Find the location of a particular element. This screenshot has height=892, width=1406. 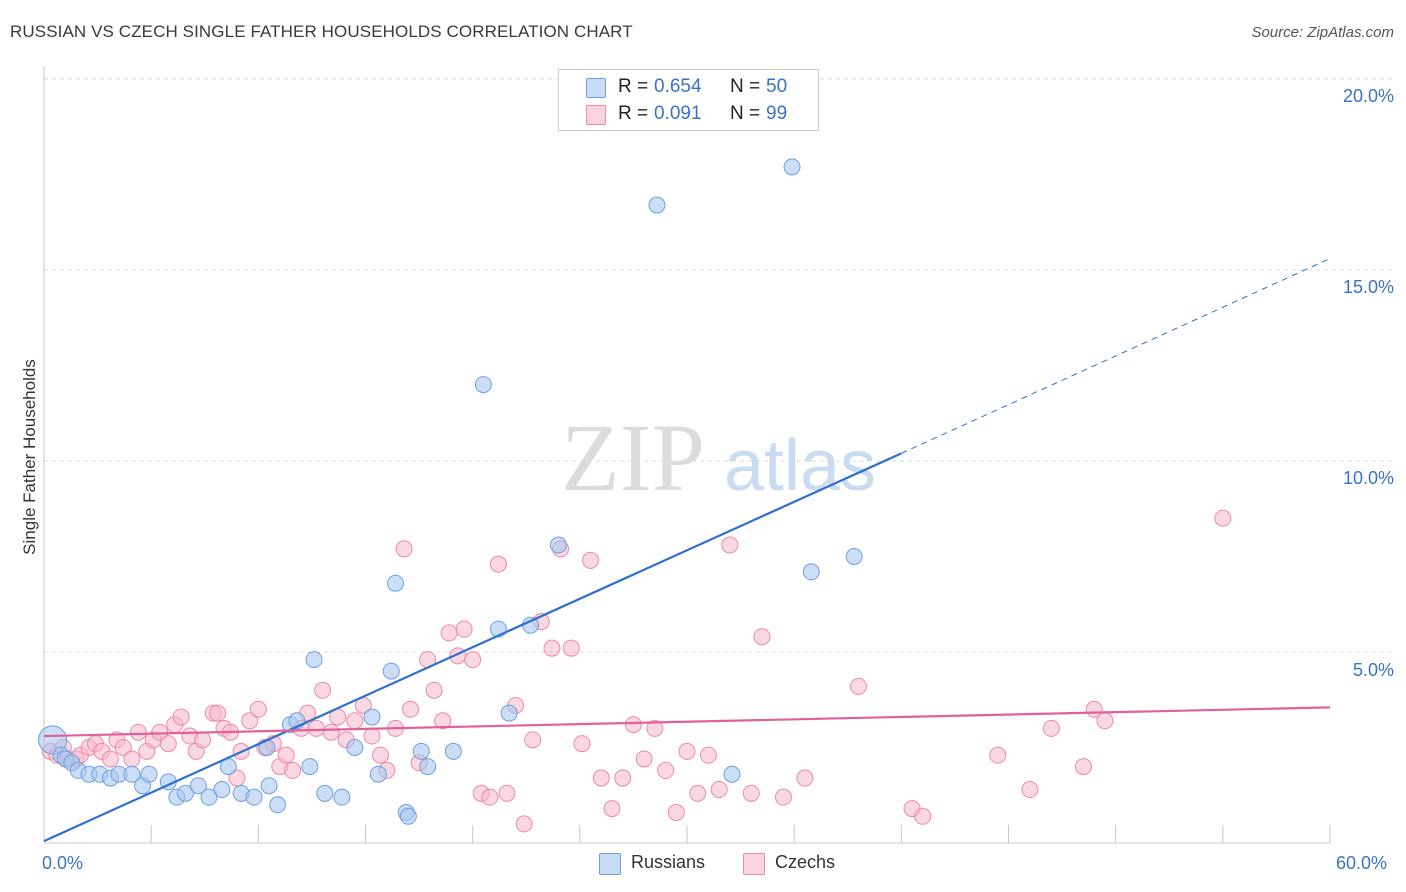

watermark-zip: ZIP is located at coordinates (633, 457).